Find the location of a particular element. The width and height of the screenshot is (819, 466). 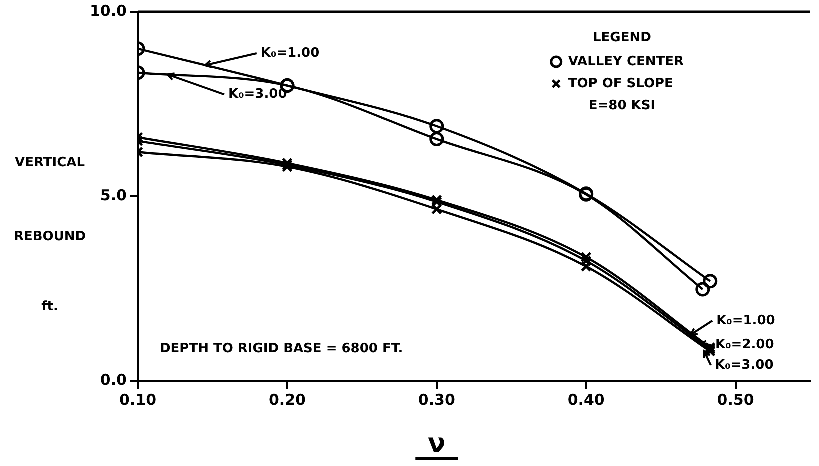

annotation: E=80 KSI is located at coordinates (622, 106).